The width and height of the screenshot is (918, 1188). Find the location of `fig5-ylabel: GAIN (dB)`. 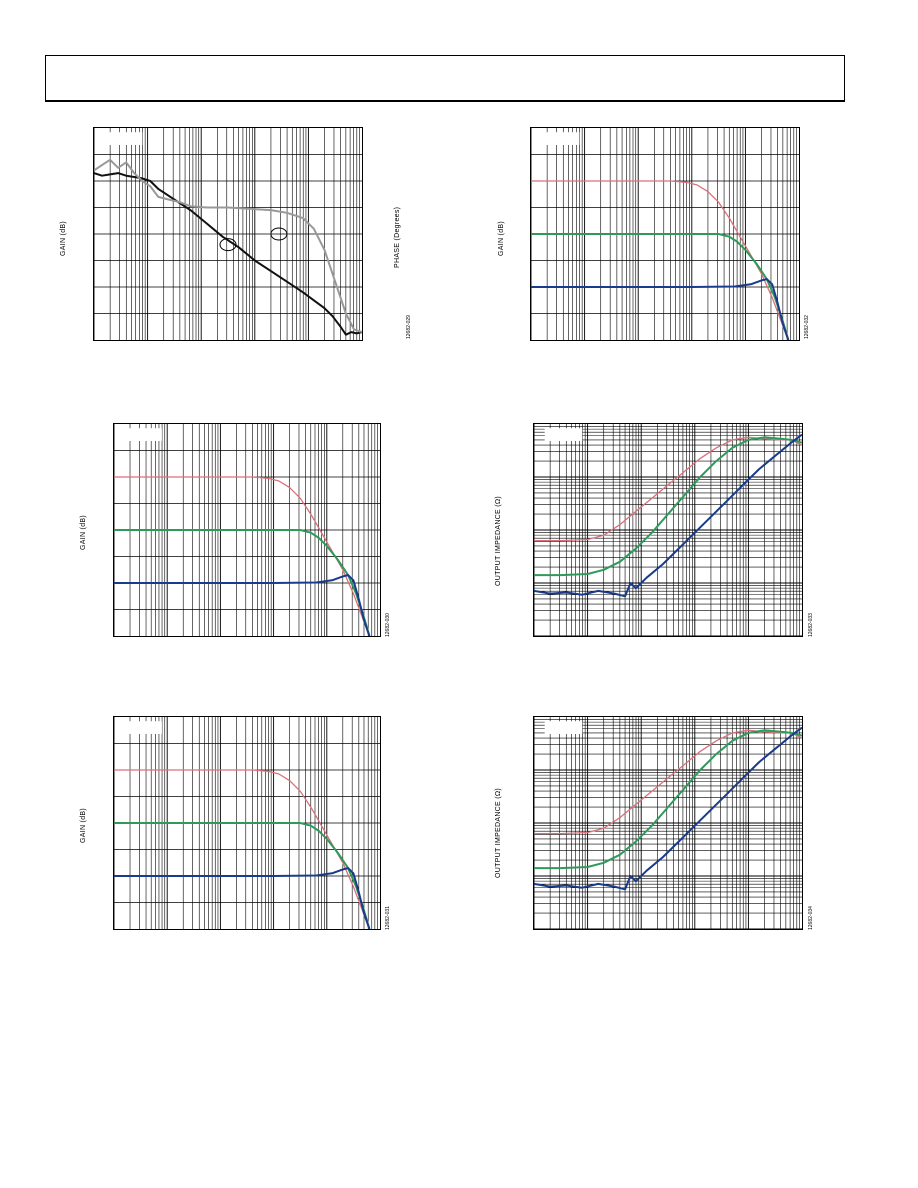

fig5-ylabel: GAIN (dB) is located at coordinates (83, 825).